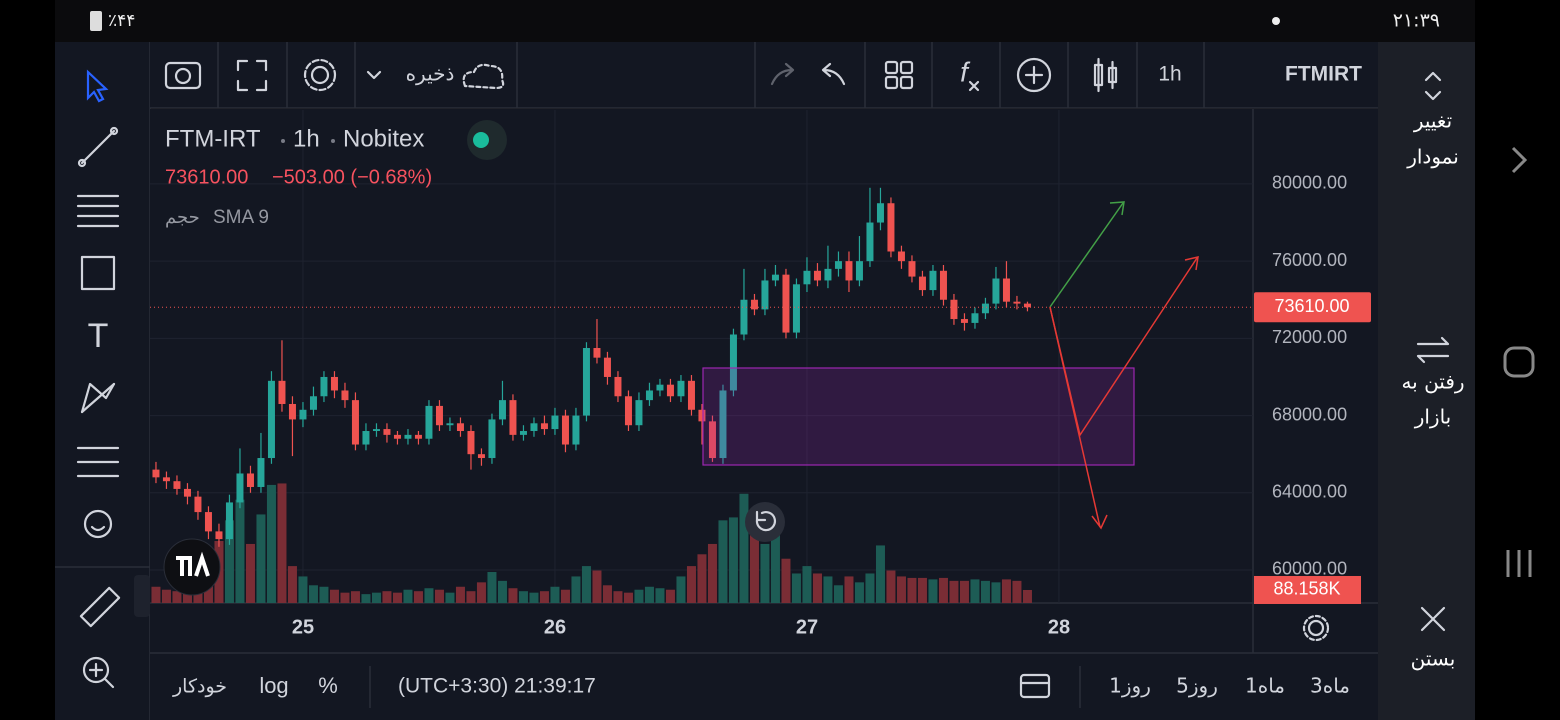  I want to click on date-range-button, so click(1035, 686).